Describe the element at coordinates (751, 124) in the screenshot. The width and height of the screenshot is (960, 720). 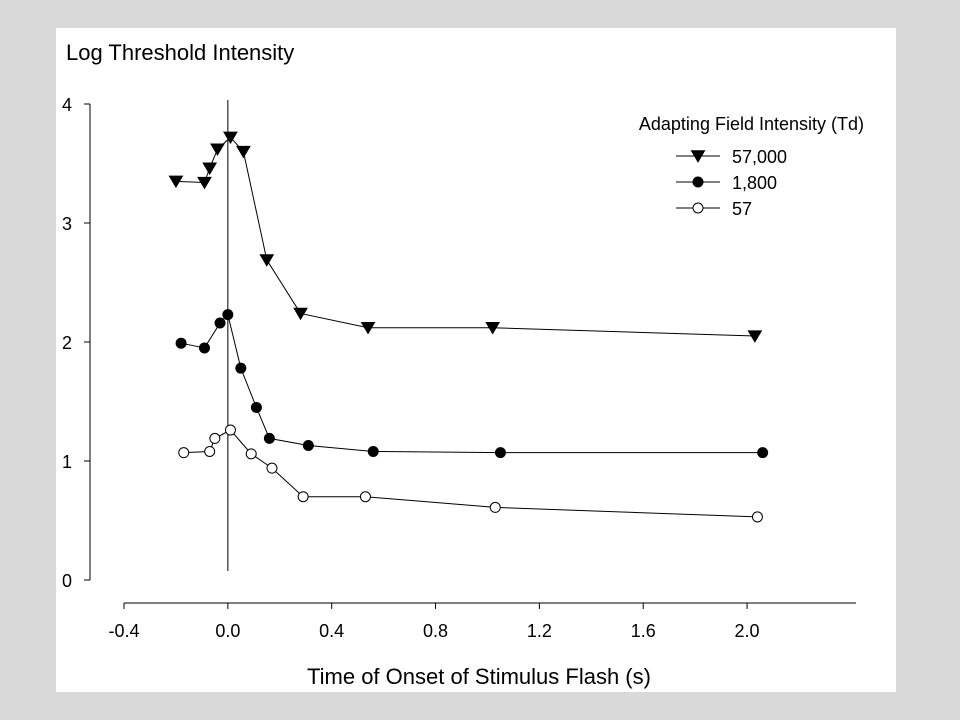
I see `legend-title: Adapting Field Intensity (Td)` at that location.